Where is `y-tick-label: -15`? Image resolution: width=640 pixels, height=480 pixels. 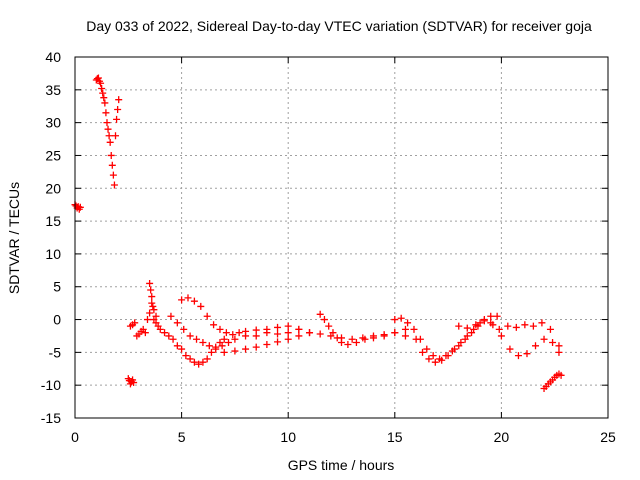 y-tick-label: -15 is located at coordinates (51, 418).